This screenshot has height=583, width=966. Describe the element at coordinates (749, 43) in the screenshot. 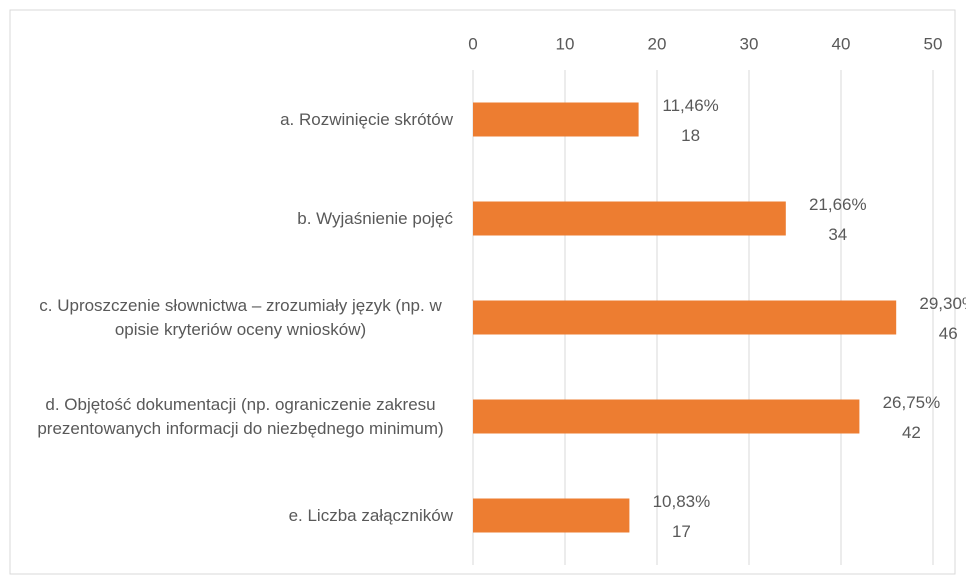

I see `x-tick-label: 30` at that location.